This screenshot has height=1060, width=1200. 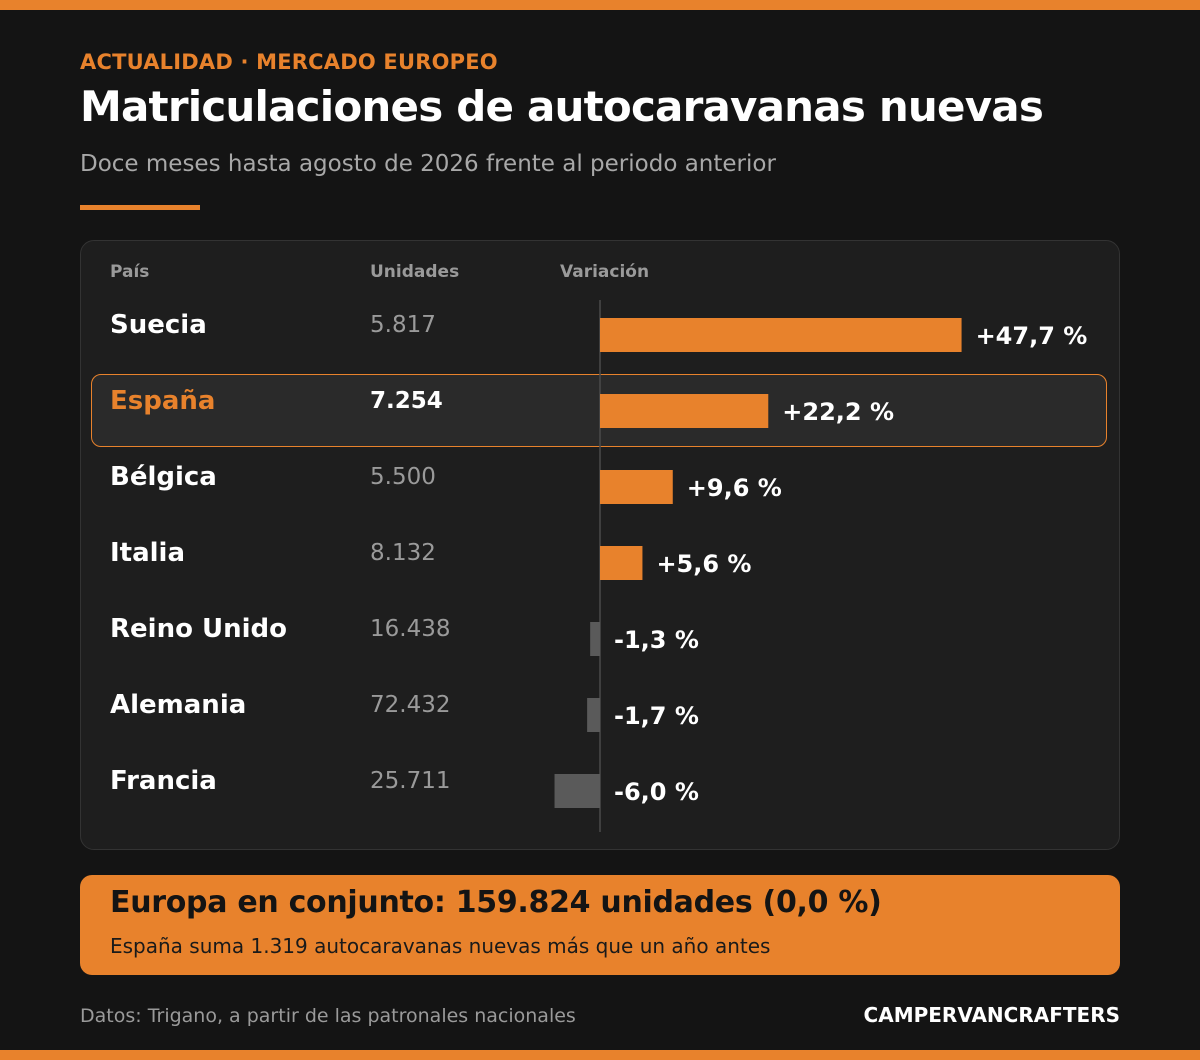 What do you see at coordinates (656, 716) in the screenshot?
I see `variation-label: -1,7 %` at bounding box center [656, 716].